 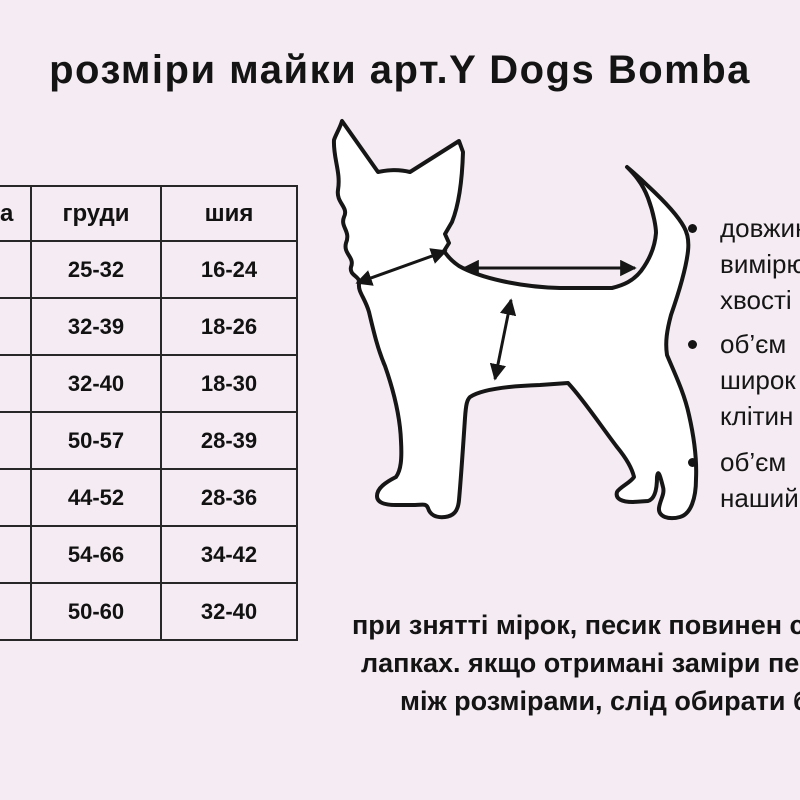 What do you see at coordinates (576, 625) in the screenshot?
I see `footer-note-line: при знятті мірок, песик повинен ст` at bounding box center [576, 625].